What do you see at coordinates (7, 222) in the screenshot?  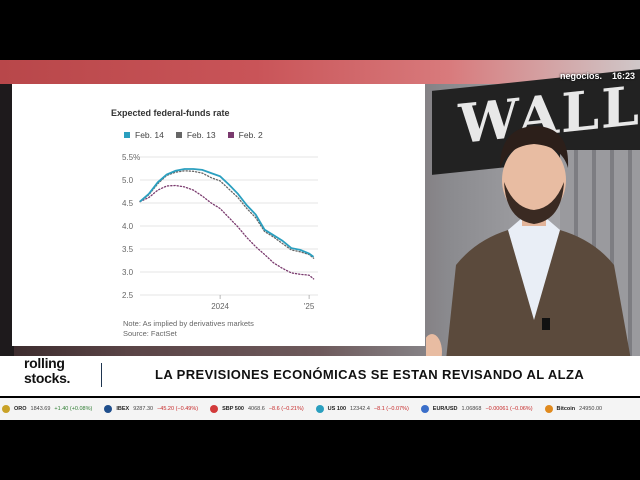 I see `studio-edge` at bounding box center [7, 222].